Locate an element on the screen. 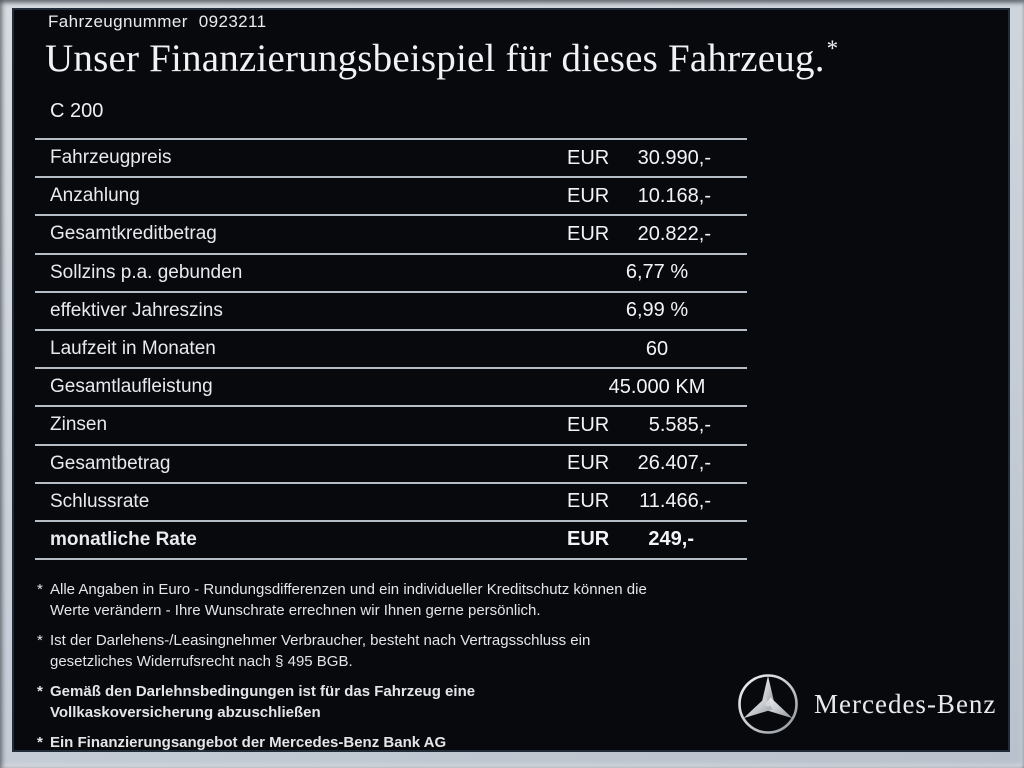 The image size is (1024, 768). row-value: EUR 249,- is located at coordinates (657, 539).